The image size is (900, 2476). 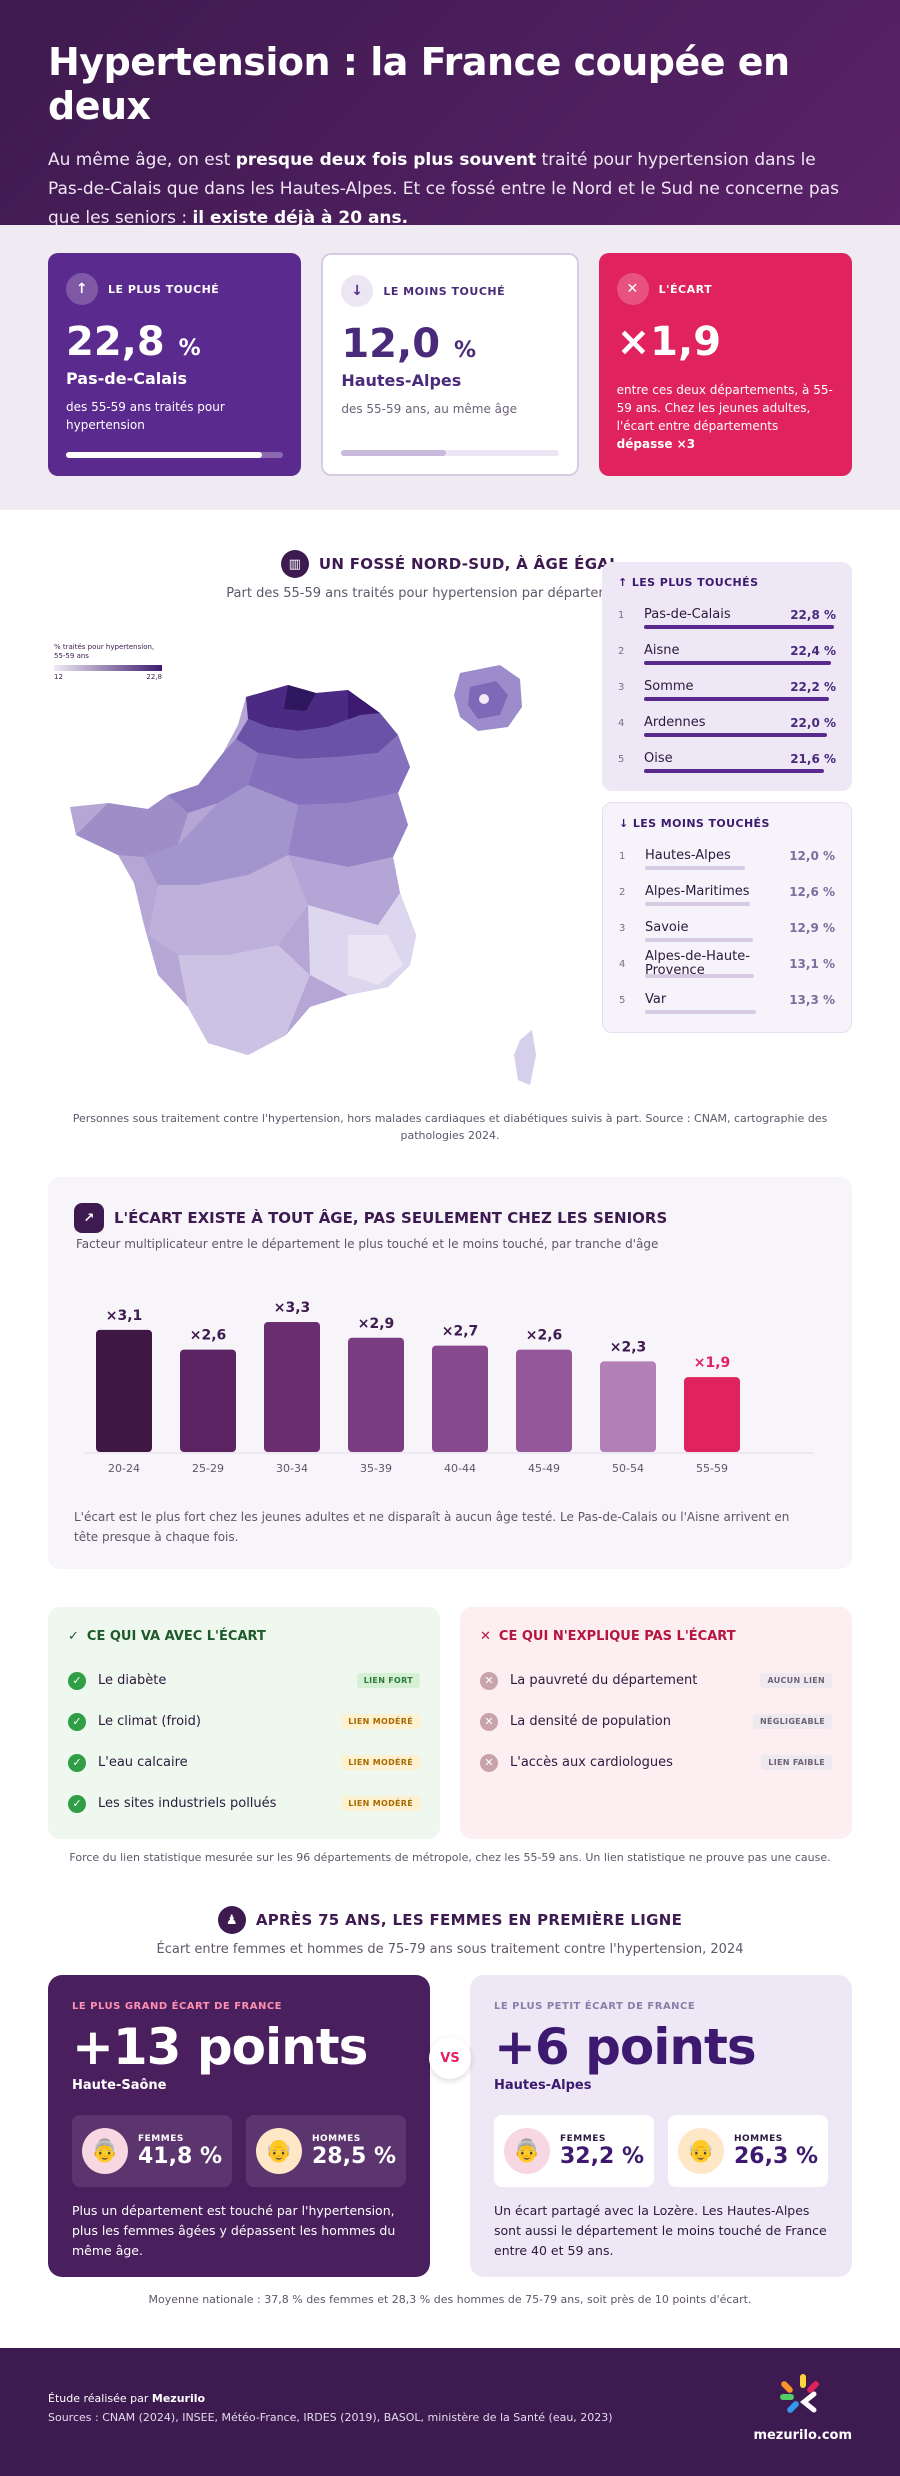 What do you see at coordinates (244, 1680) in the screenshot?
I see `factor-row: ✓ Le diabète LIEN FORT` at bounding box center [244, 1680].